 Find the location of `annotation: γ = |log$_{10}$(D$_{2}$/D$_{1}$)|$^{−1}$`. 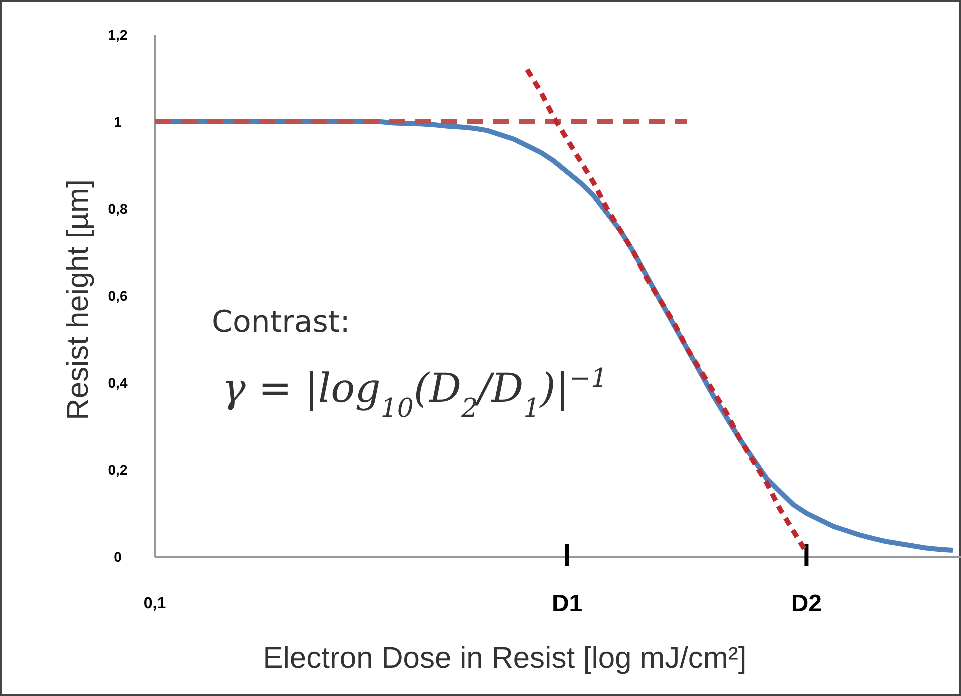

annotation: γ = |log$_{10}$(D$_{2}$/D$_{1}$)|$^{−1}$ is located at coordinates (415, 394).